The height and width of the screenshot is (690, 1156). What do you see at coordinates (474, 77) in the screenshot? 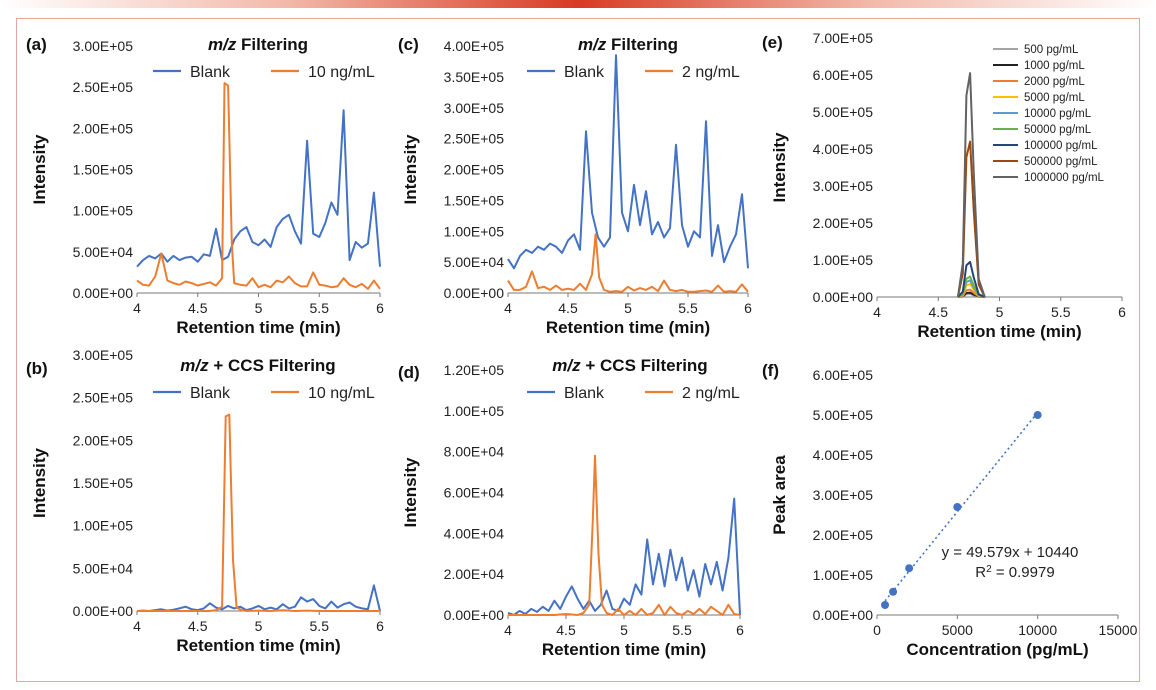
I see `y-tick-label: 3.50E+05` at bounding box center [474, 77].